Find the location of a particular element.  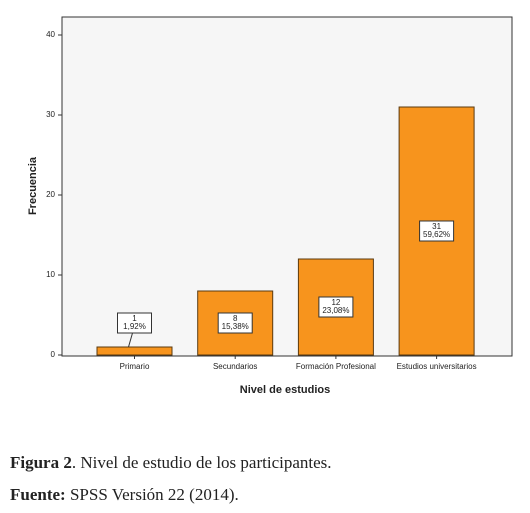

data-label: 1 is located at coordinates (134, 318).